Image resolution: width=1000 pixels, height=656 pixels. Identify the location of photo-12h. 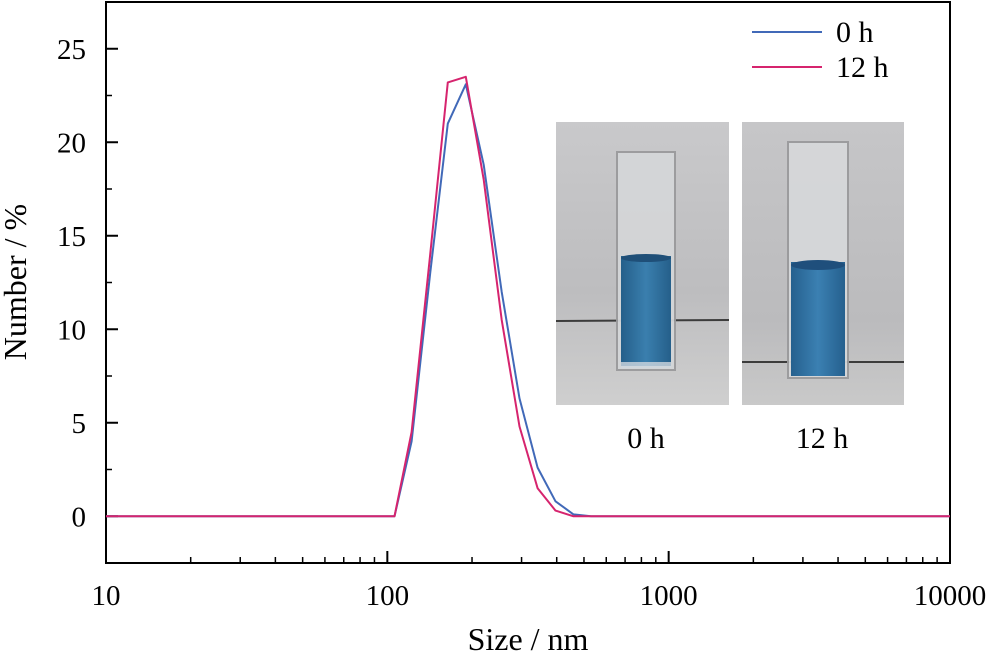
(823, 263).